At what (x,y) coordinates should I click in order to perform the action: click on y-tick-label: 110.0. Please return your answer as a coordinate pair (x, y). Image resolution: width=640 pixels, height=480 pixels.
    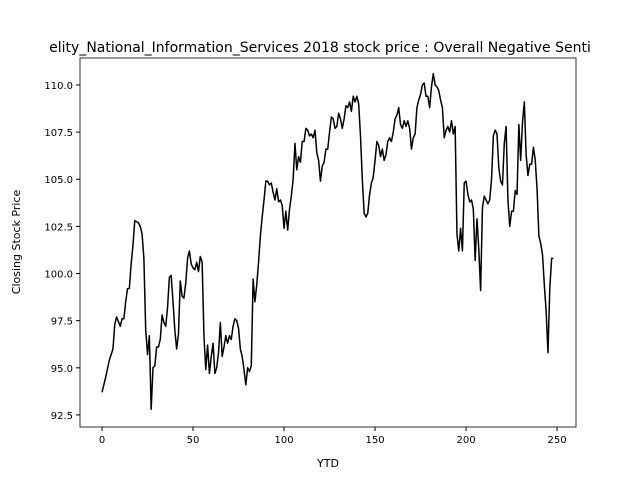
    Looking at the image, I should click on (58, 86).